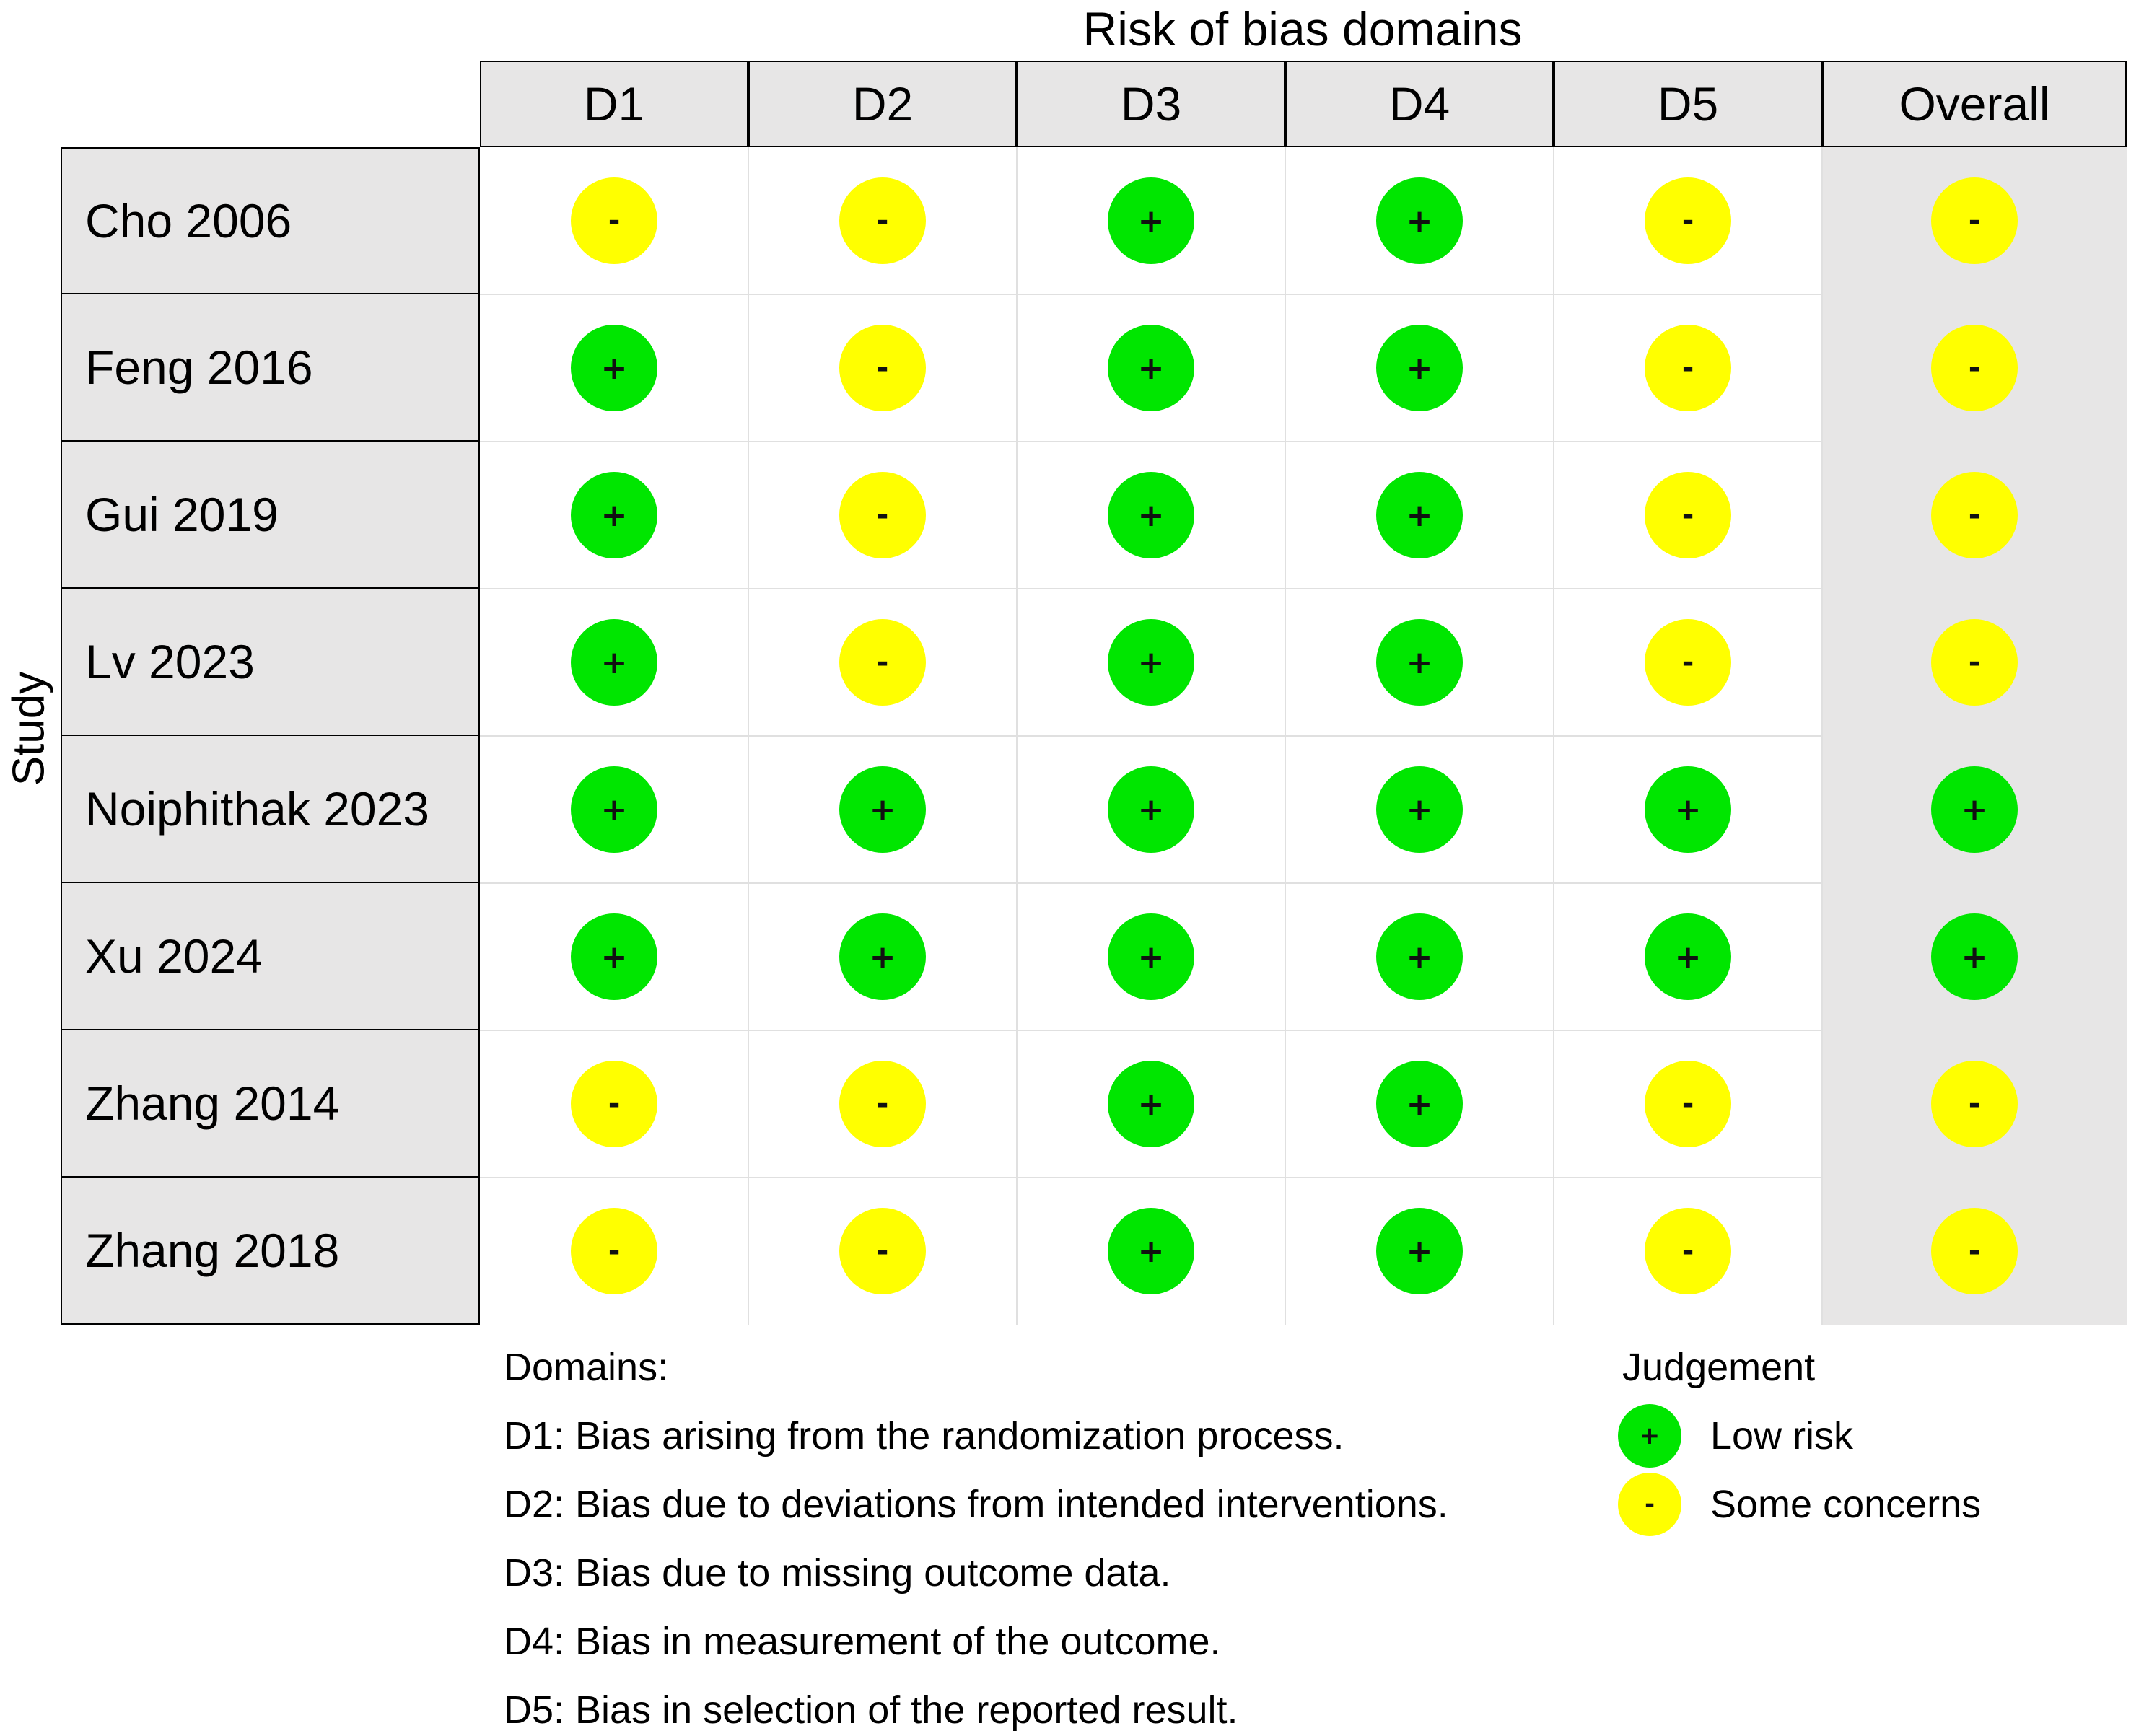 Image resolution: width=2131 pixels, height=1736 pixels. What do you see at coordinates (1151, 104) in the screenshot?
I see `column-header-d3: D3` at bounding box center [1151, 104].